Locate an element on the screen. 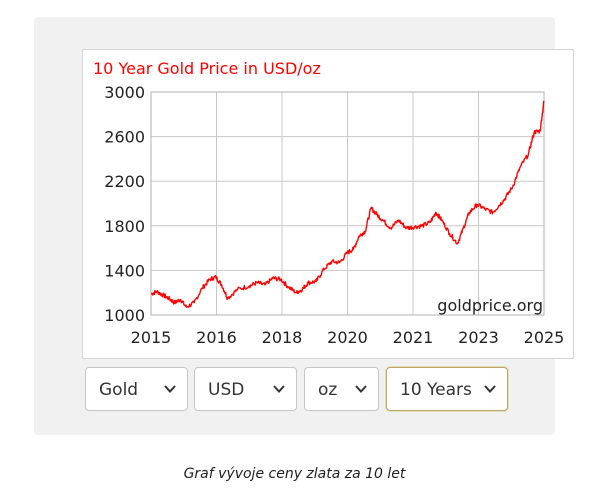 The width and height of the screenshot is (589, 502). period-select: 10 Years is located at coordinates (447, 389).